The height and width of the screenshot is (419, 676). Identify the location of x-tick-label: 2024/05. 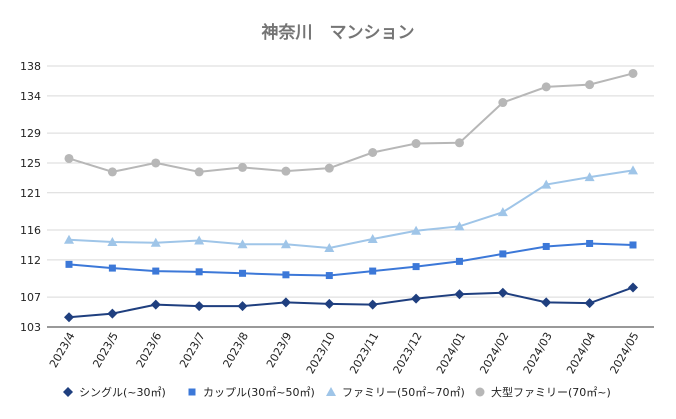
(624, 353).